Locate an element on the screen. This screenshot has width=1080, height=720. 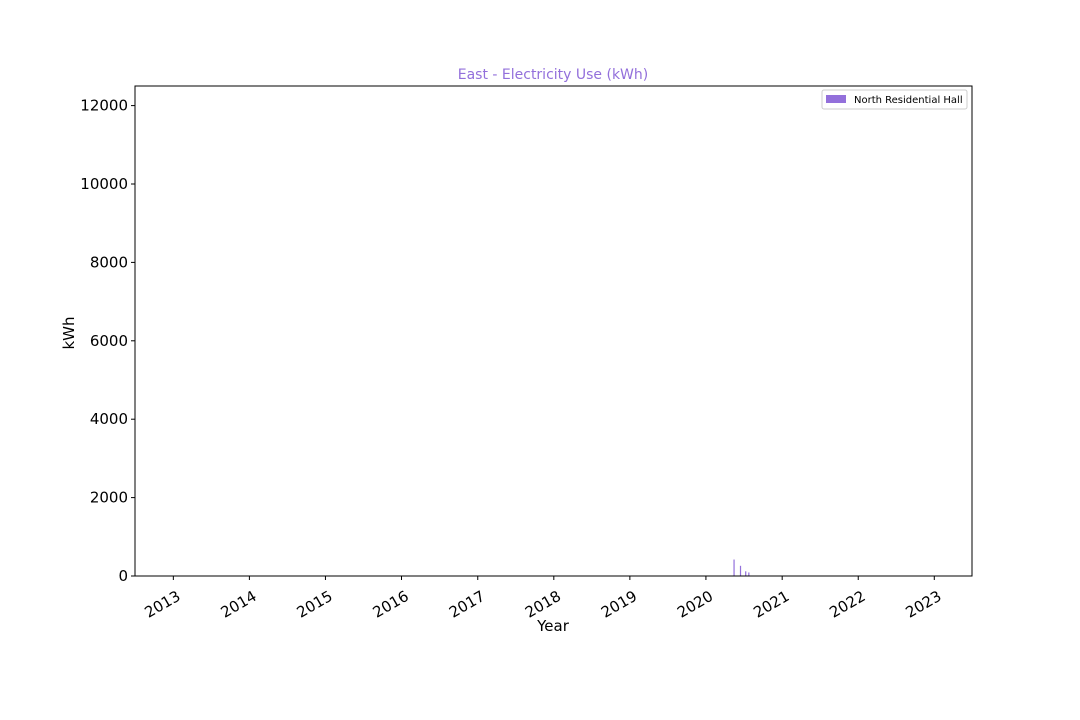
y-tick-label: 6000 is located at coordinates (109, 341).